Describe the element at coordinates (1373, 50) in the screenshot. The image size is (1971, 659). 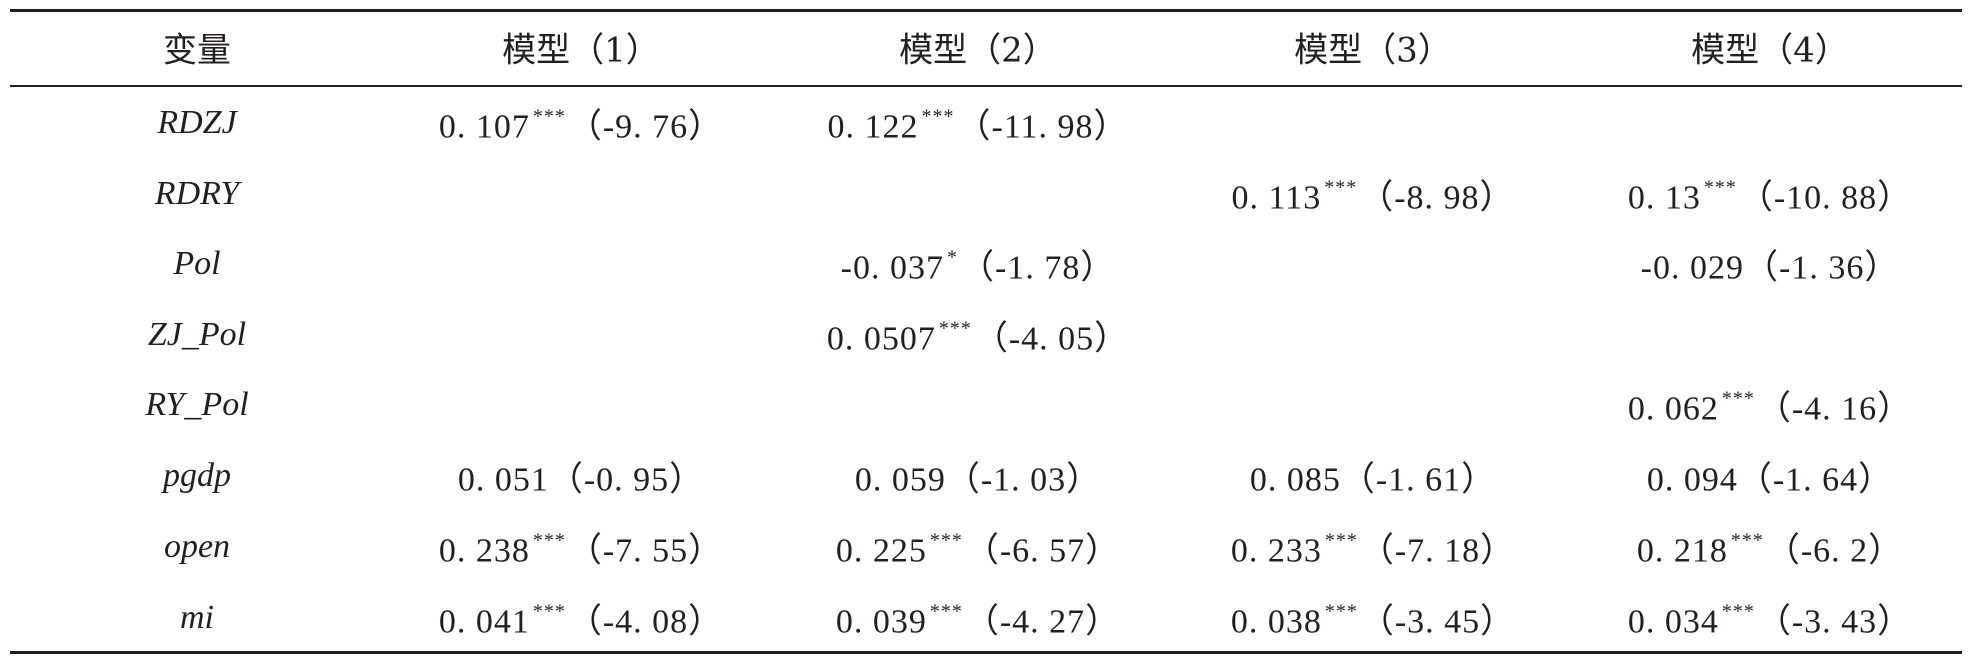
I see `header-model-3: 模型（3）` at that location.